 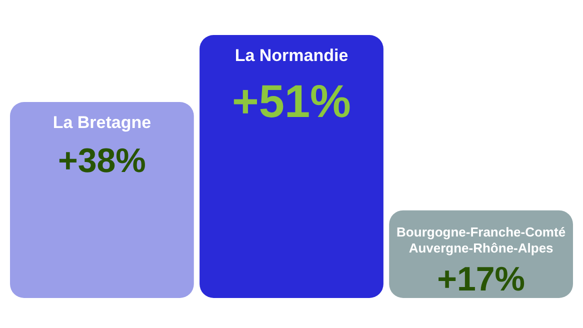 What do you see at coordinates (481, 279) in the screenshot?
I see `data-label: +17%` at bounding box center [481, 279].